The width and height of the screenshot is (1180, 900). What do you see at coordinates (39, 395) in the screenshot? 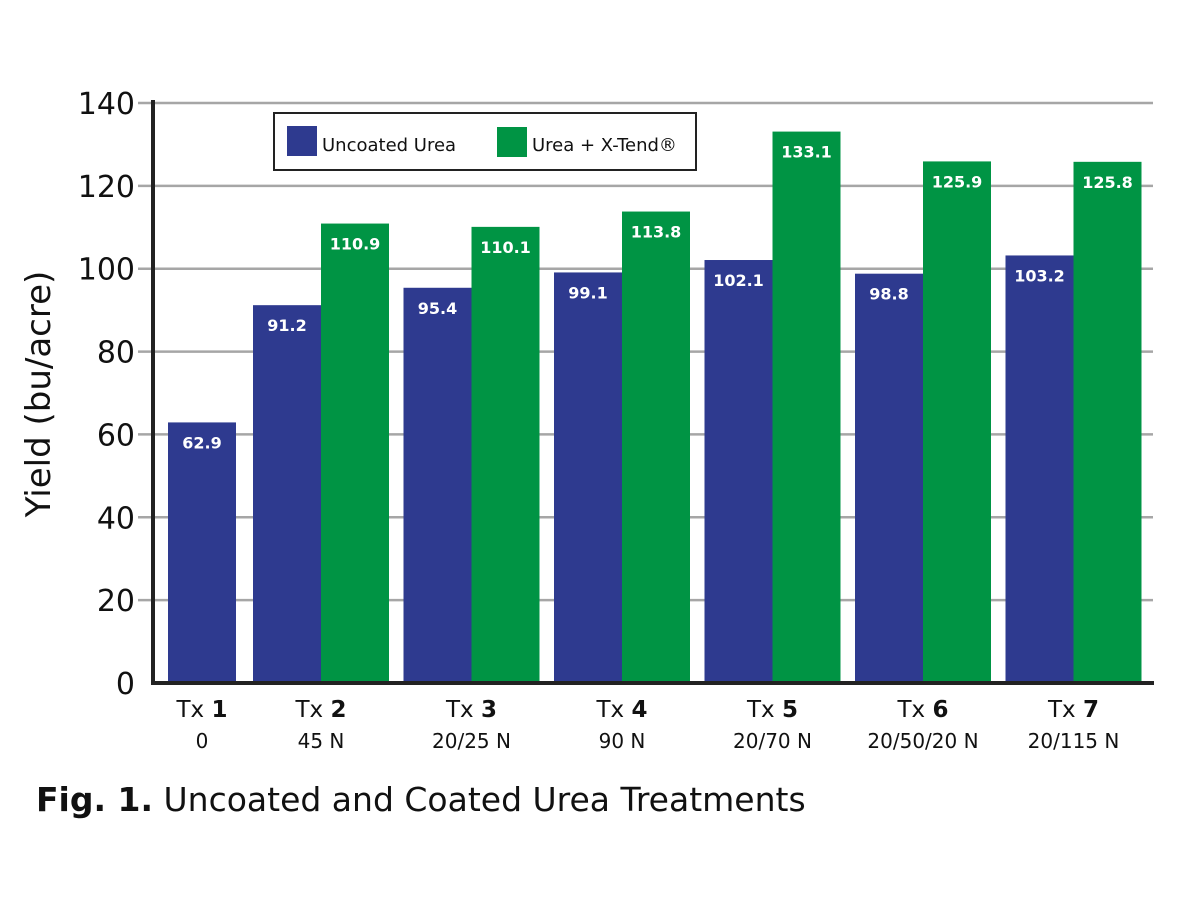
I see `y-axis-label: Yield (bu/acre)` at bounding box center [39, 395].